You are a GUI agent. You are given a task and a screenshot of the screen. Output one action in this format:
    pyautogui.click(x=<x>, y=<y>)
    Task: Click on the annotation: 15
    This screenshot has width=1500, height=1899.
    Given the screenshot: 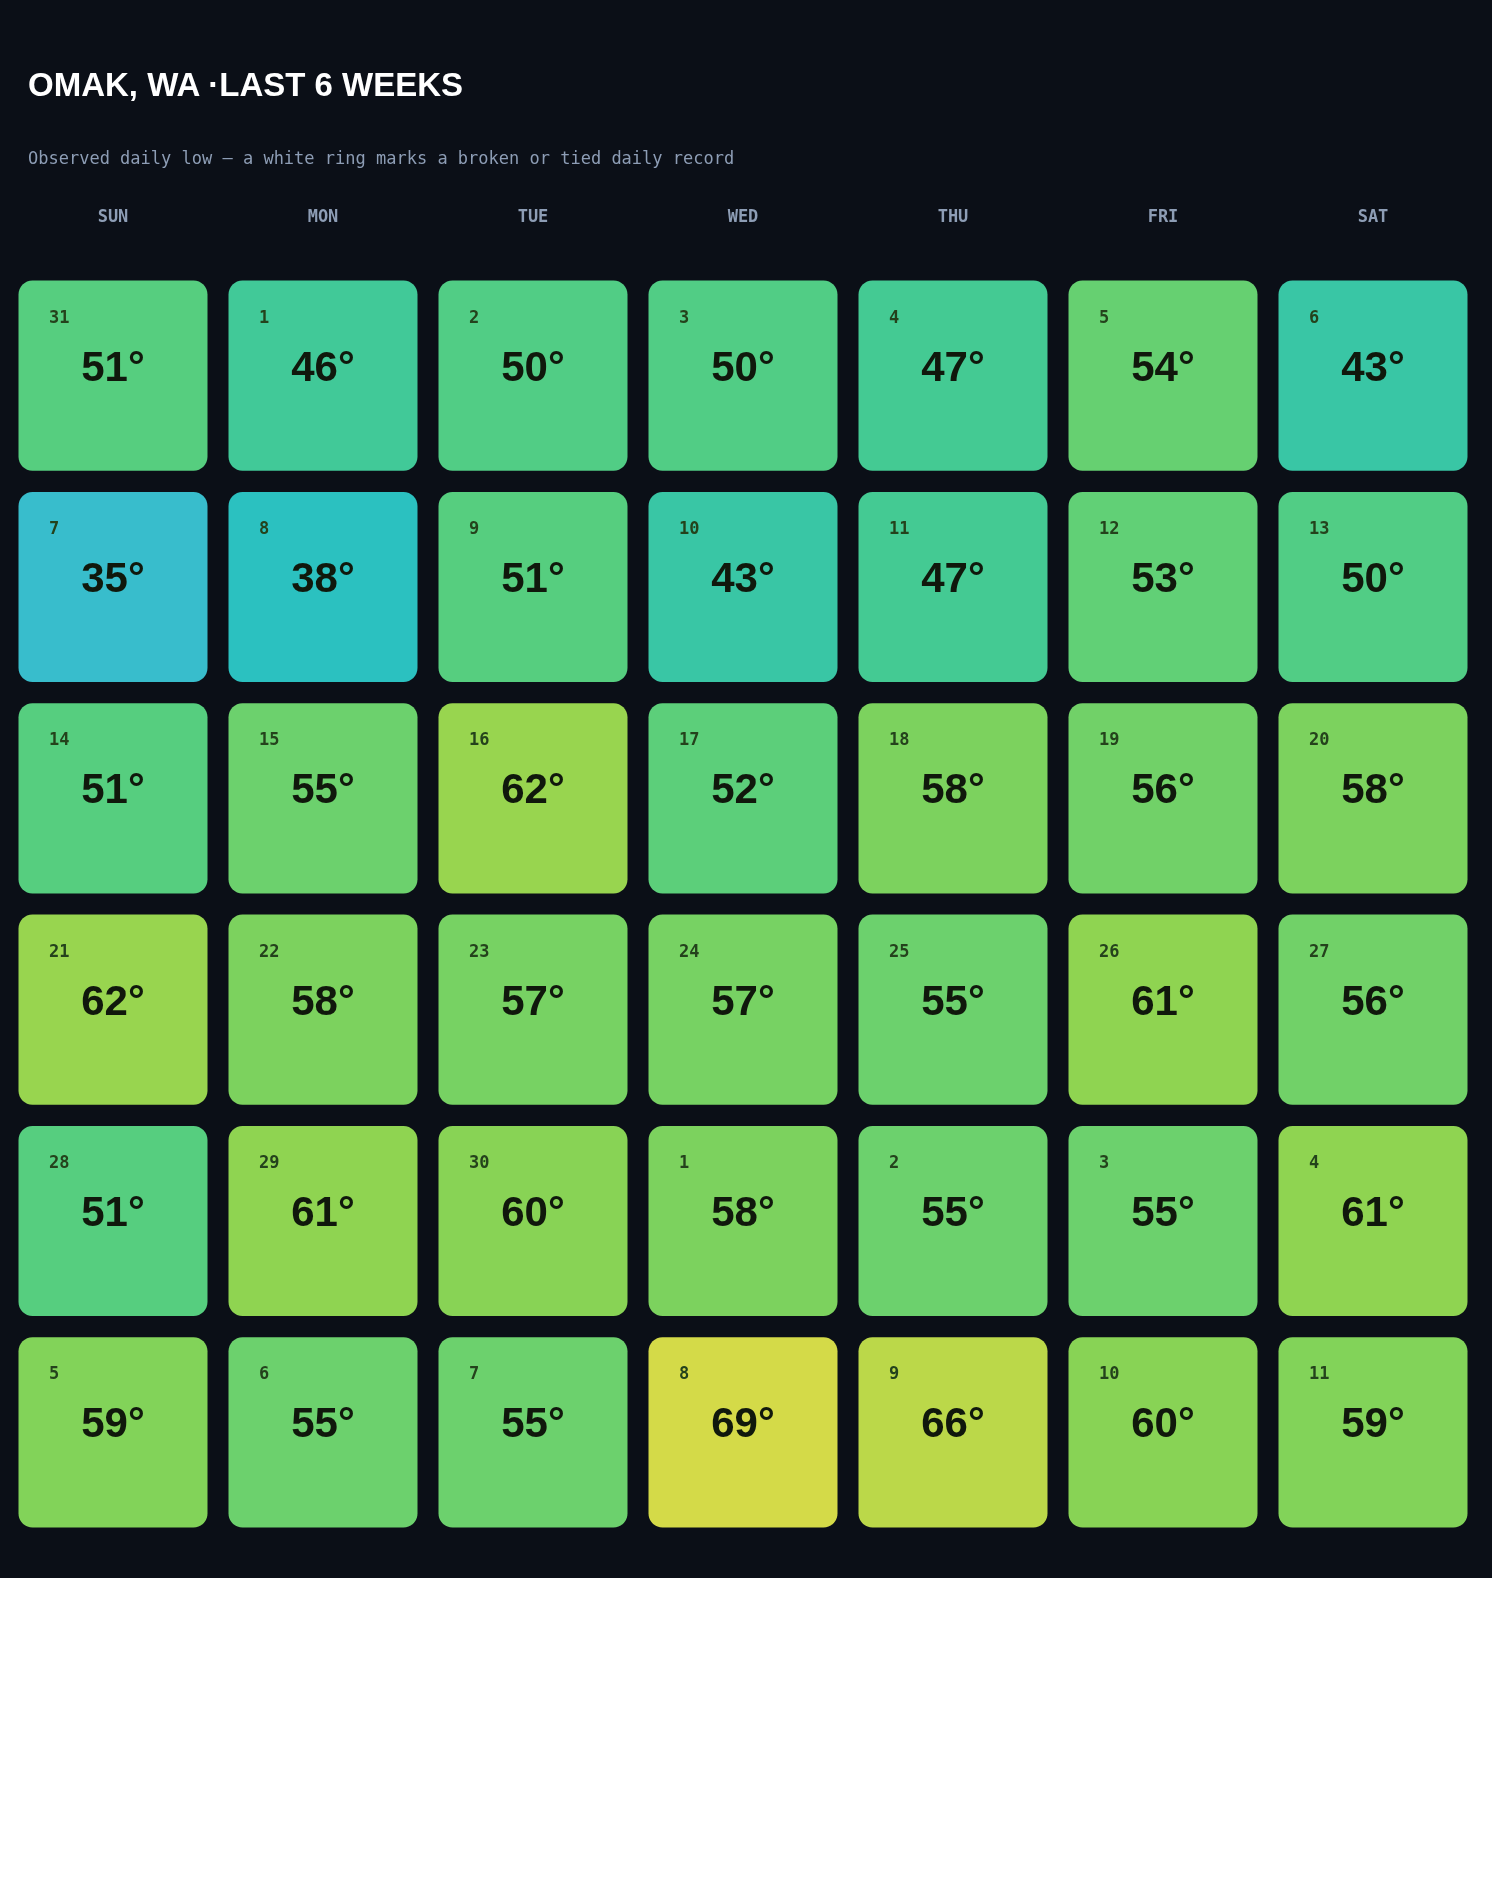 What is the action you would take?
    pyautogui.click(x=269, y=739)
    